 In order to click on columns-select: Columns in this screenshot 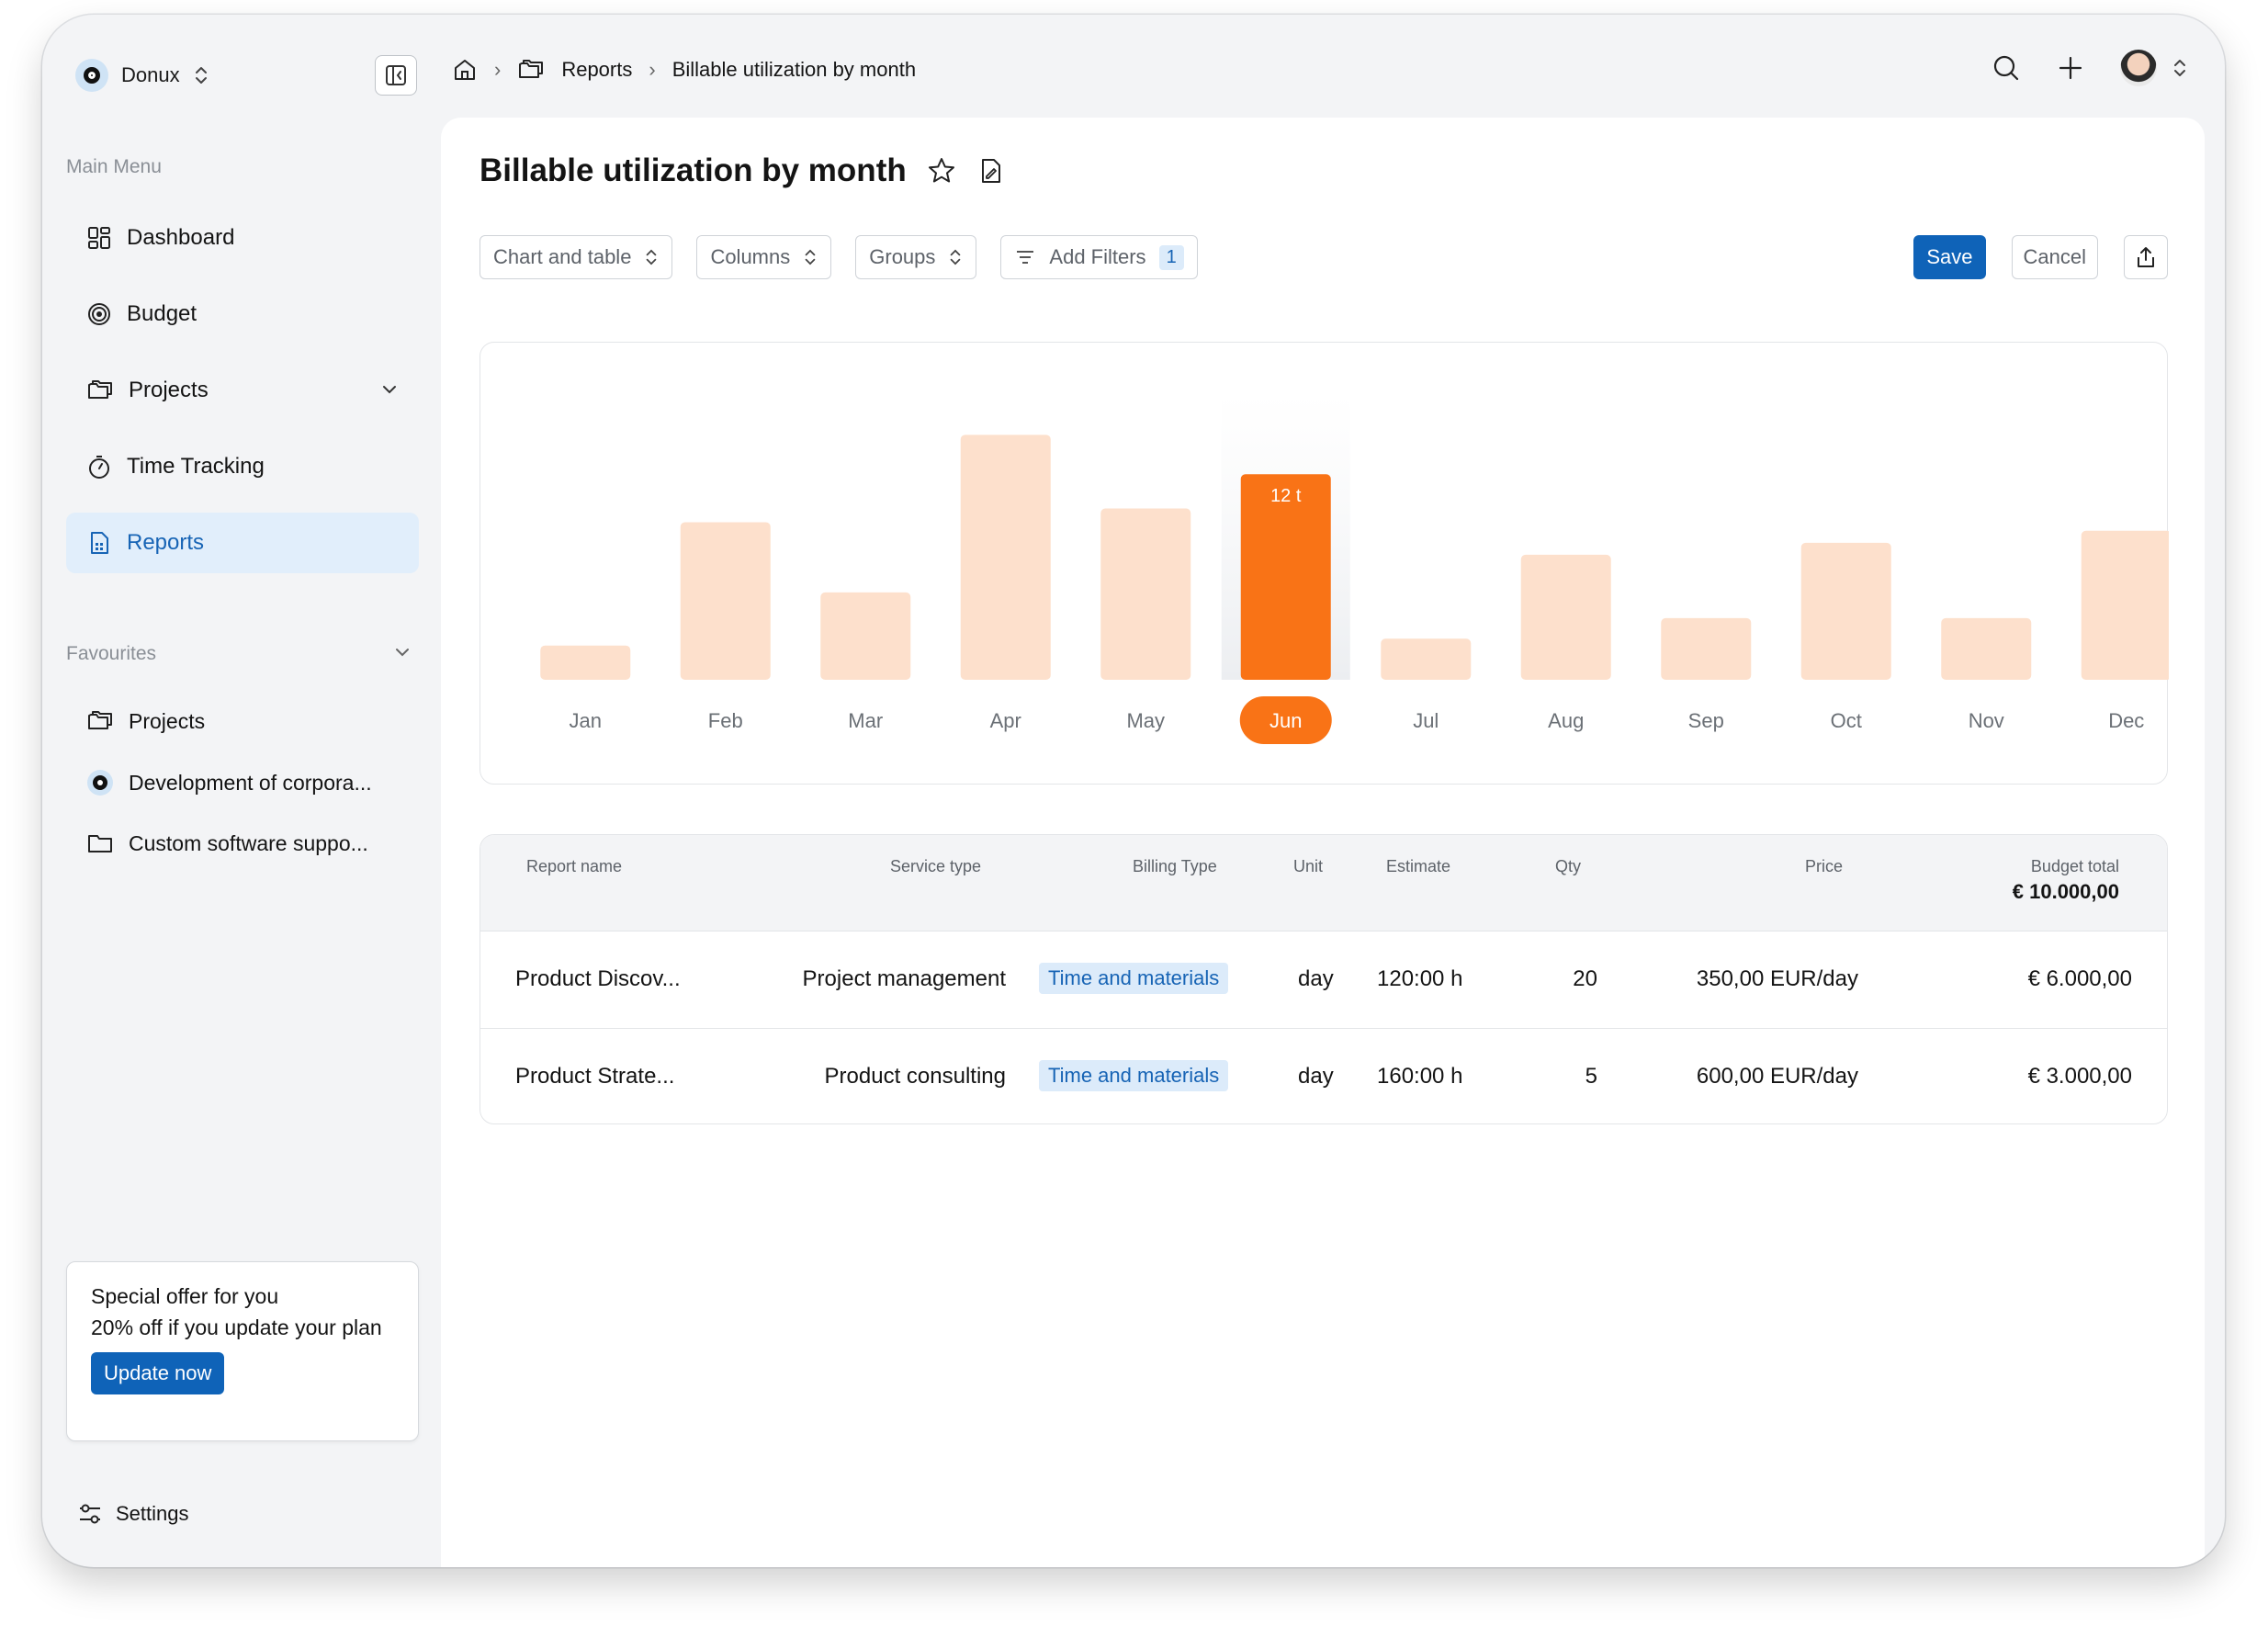, I will do `click(764, 257)`.